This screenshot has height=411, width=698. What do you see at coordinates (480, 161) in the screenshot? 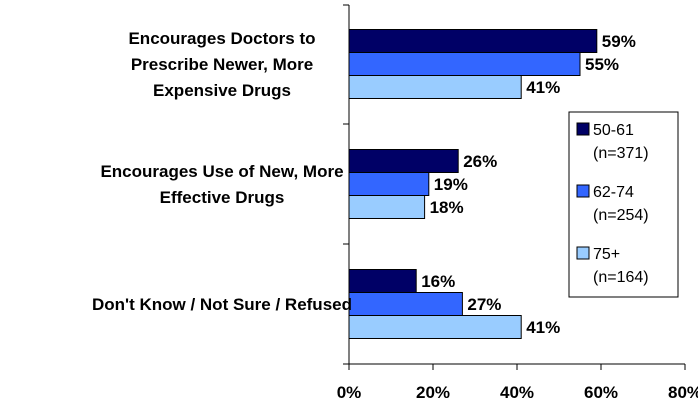
I see `data-label-50-61-1: 26%` at bounding box center [480, 161].